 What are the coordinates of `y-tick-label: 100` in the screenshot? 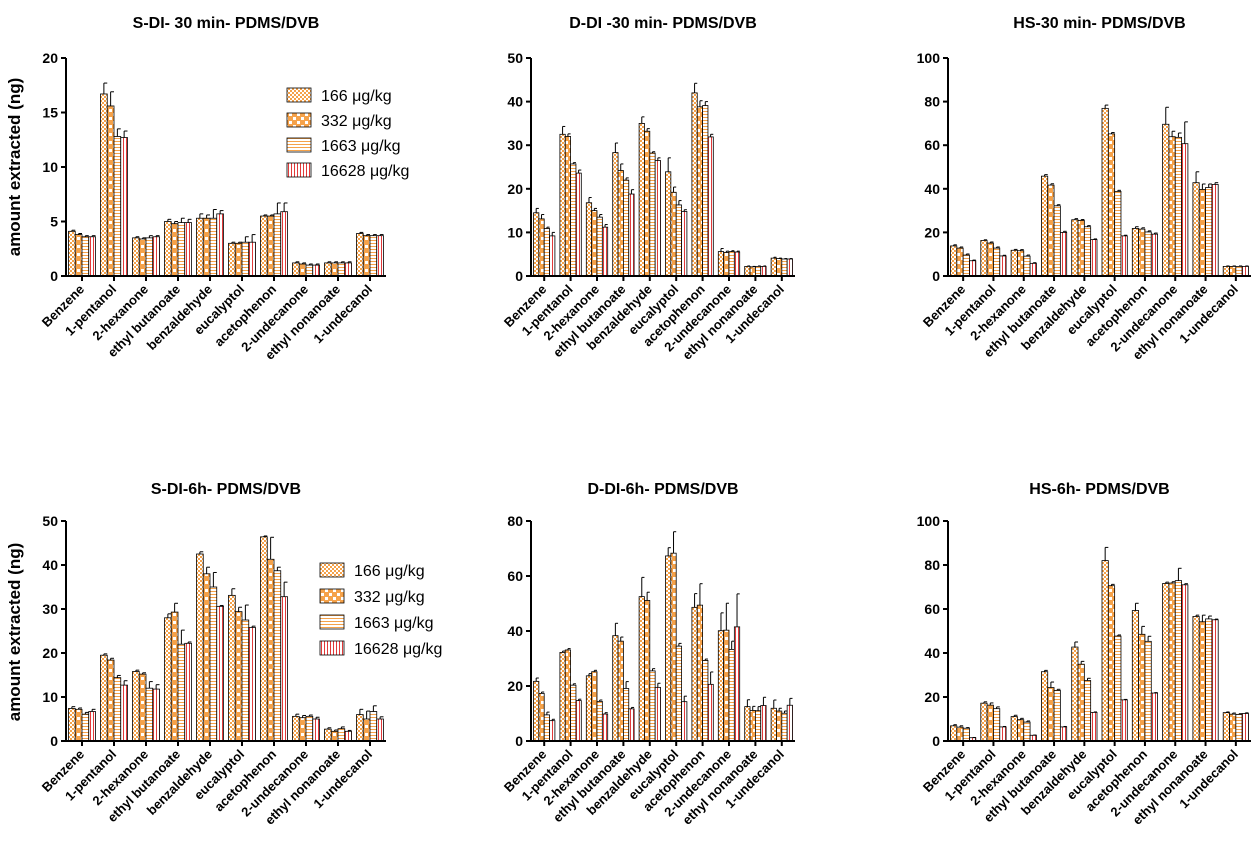 It's located at (929, 521).